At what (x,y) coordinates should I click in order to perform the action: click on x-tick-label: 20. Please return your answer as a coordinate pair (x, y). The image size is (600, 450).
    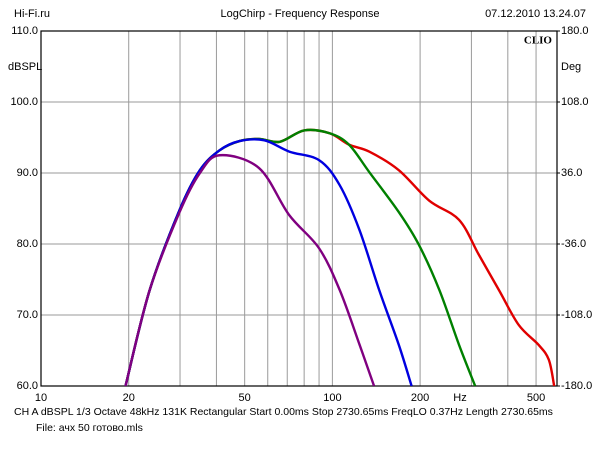
    Looking at the image, I should click on (129, 398).